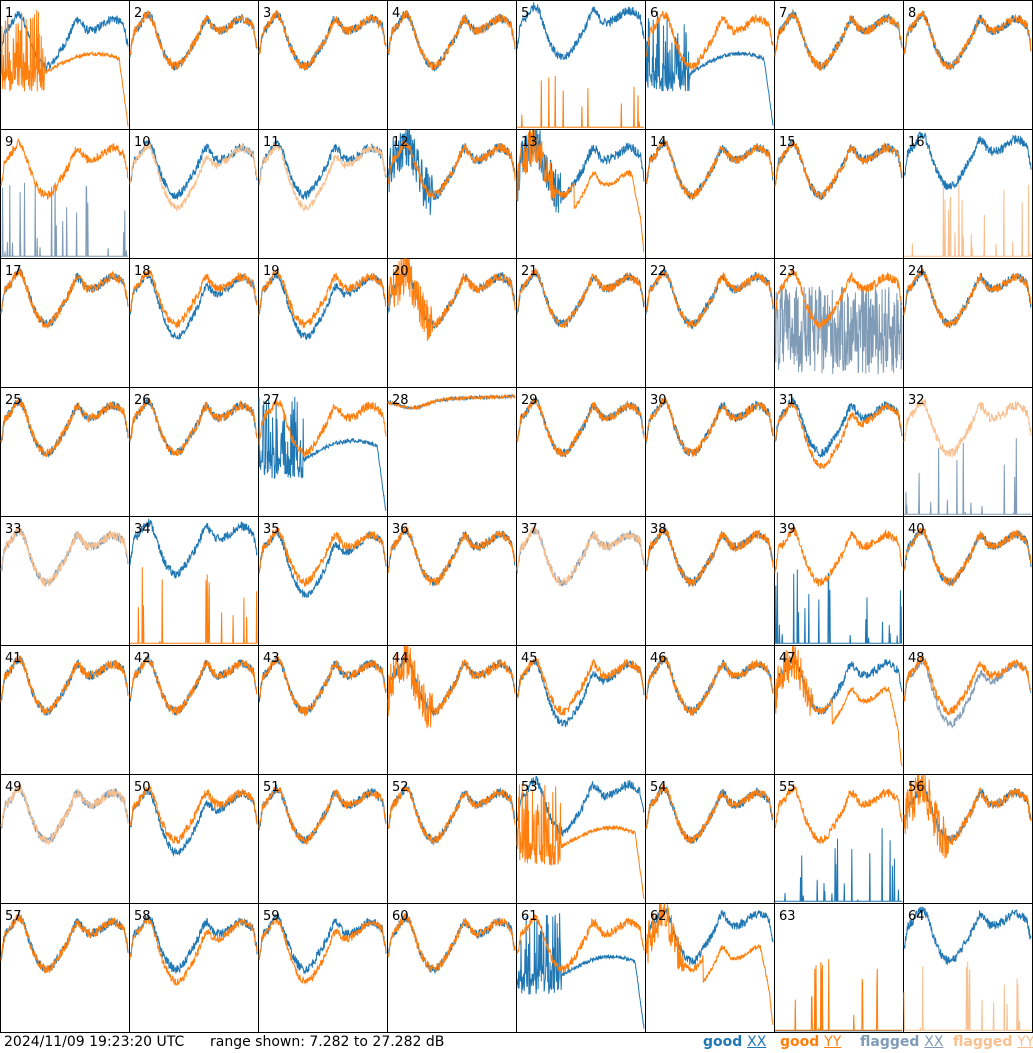 Image resolution: width=1033 pixels, height=1053 pixels. What do you see at coordinates (901, 1042) in the screenshot?
I see `legend-flagged-xx: flagged XX` at bounding box center [901, 1042].